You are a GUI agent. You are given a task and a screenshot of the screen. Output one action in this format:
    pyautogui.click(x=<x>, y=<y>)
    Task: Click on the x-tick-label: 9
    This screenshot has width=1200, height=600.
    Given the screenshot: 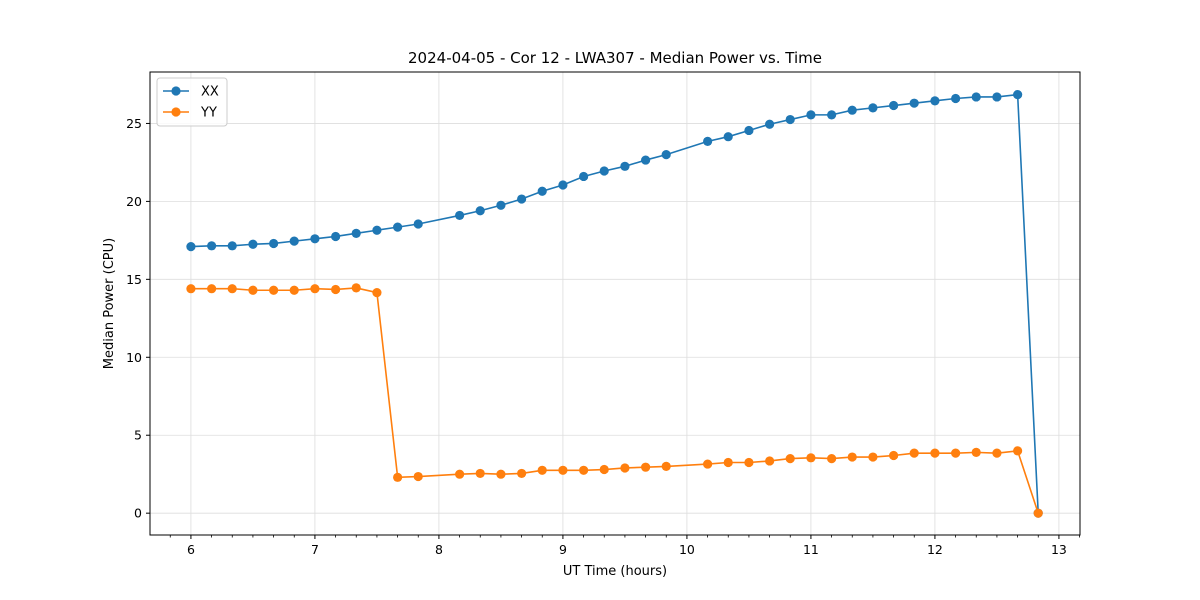 What is the action you would take?
    pyautogui.click(x=563, y=549)
    